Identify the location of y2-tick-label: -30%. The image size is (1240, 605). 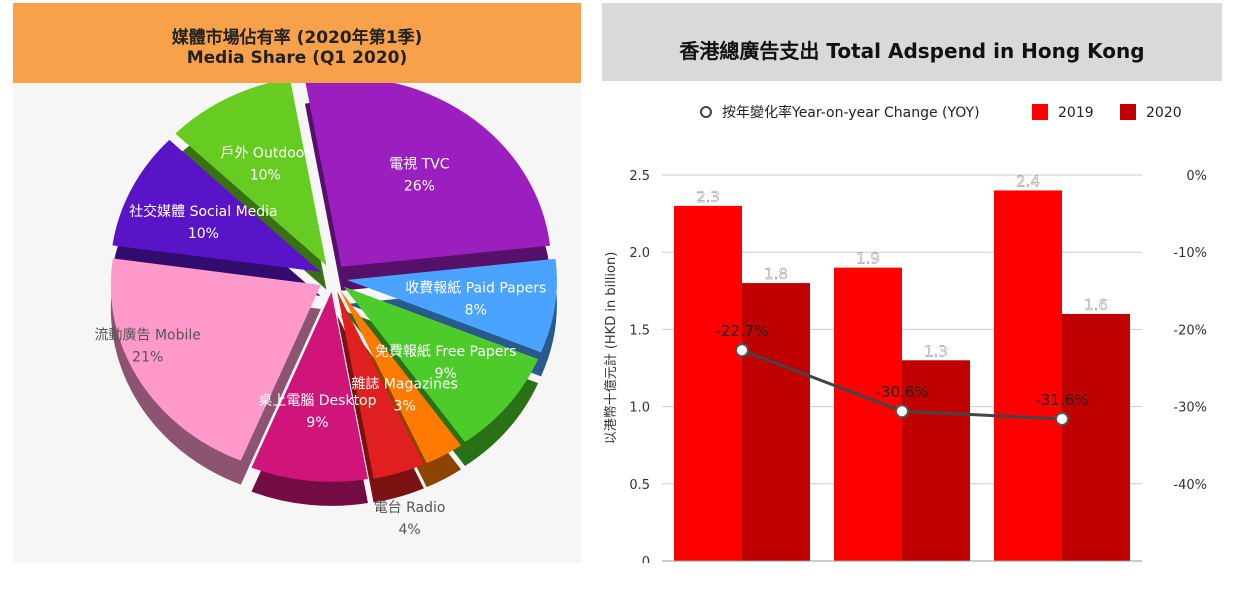
(1190, 408).